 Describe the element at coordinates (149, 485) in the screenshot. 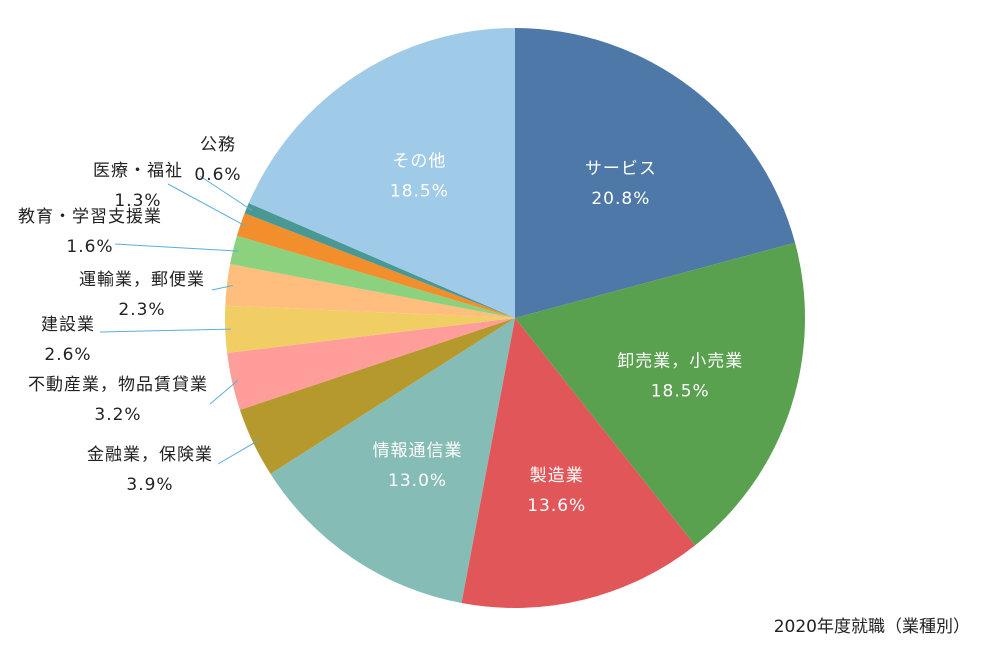

I see `slice-value-4: 3.9%` at that location.